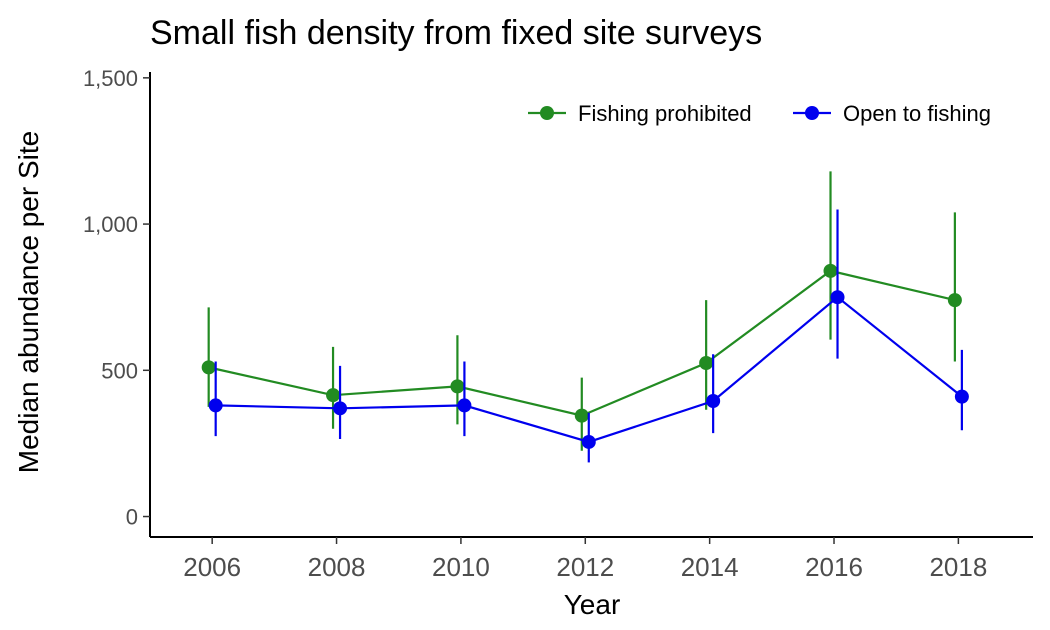 Image resolution: width=1050 pixels, height=630 pixels. Describe the element at coordinates (110, 224) in the screenshot. I see `y-tick-label: 1,000` at that location.